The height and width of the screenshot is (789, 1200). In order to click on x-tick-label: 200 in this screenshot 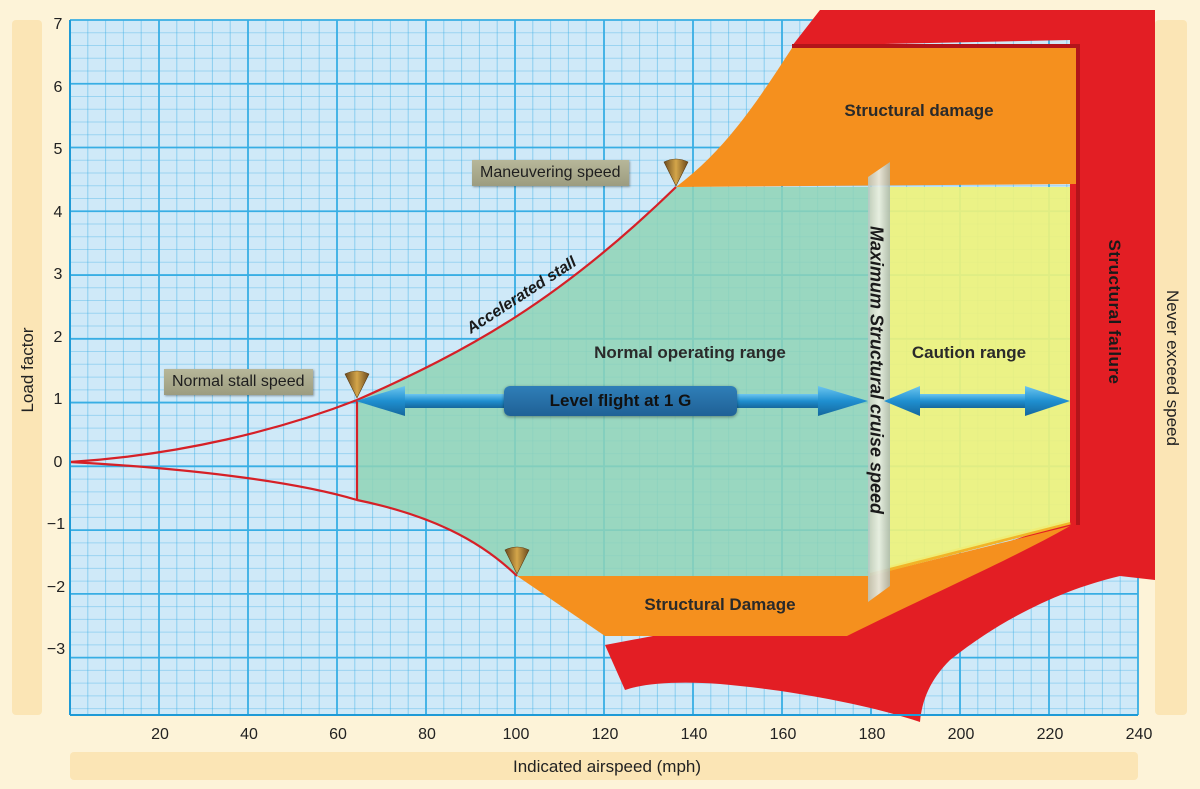, I will do `click(961, 734)`.